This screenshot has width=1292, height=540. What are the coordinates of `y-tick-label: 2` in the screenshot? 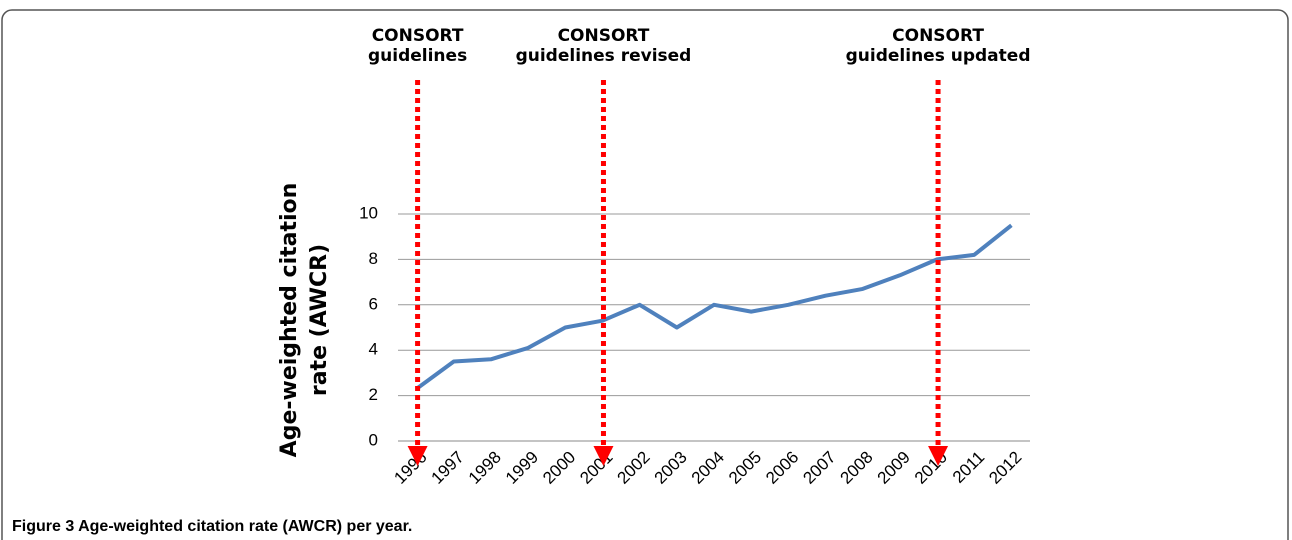 It's located at (373, 394).